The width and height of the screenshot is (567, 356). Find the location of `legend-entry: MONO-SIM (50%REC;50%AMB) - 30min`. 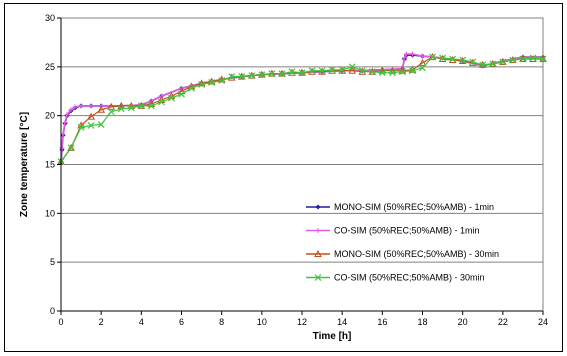

legend-entry: MONO-SIM (50%REC;50%AMB) - 30min is located at coordinates (402, 254).